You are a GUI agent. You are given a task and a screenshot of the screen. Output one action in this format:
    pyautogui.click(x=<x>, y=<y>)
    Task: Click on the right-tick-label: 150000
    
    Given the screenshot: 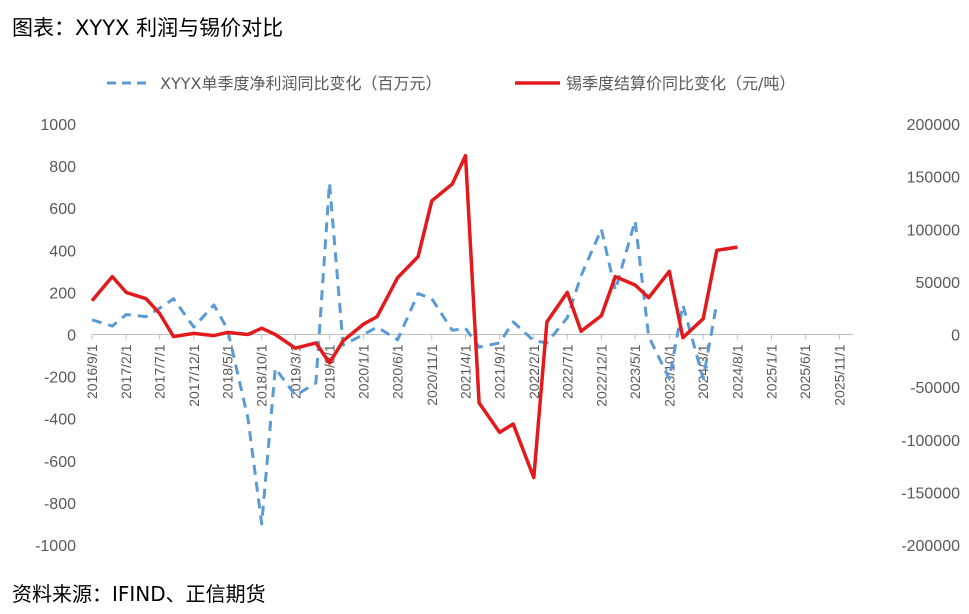 What is the action you would take?
    pyautogui.click(x=933, y=178)
    